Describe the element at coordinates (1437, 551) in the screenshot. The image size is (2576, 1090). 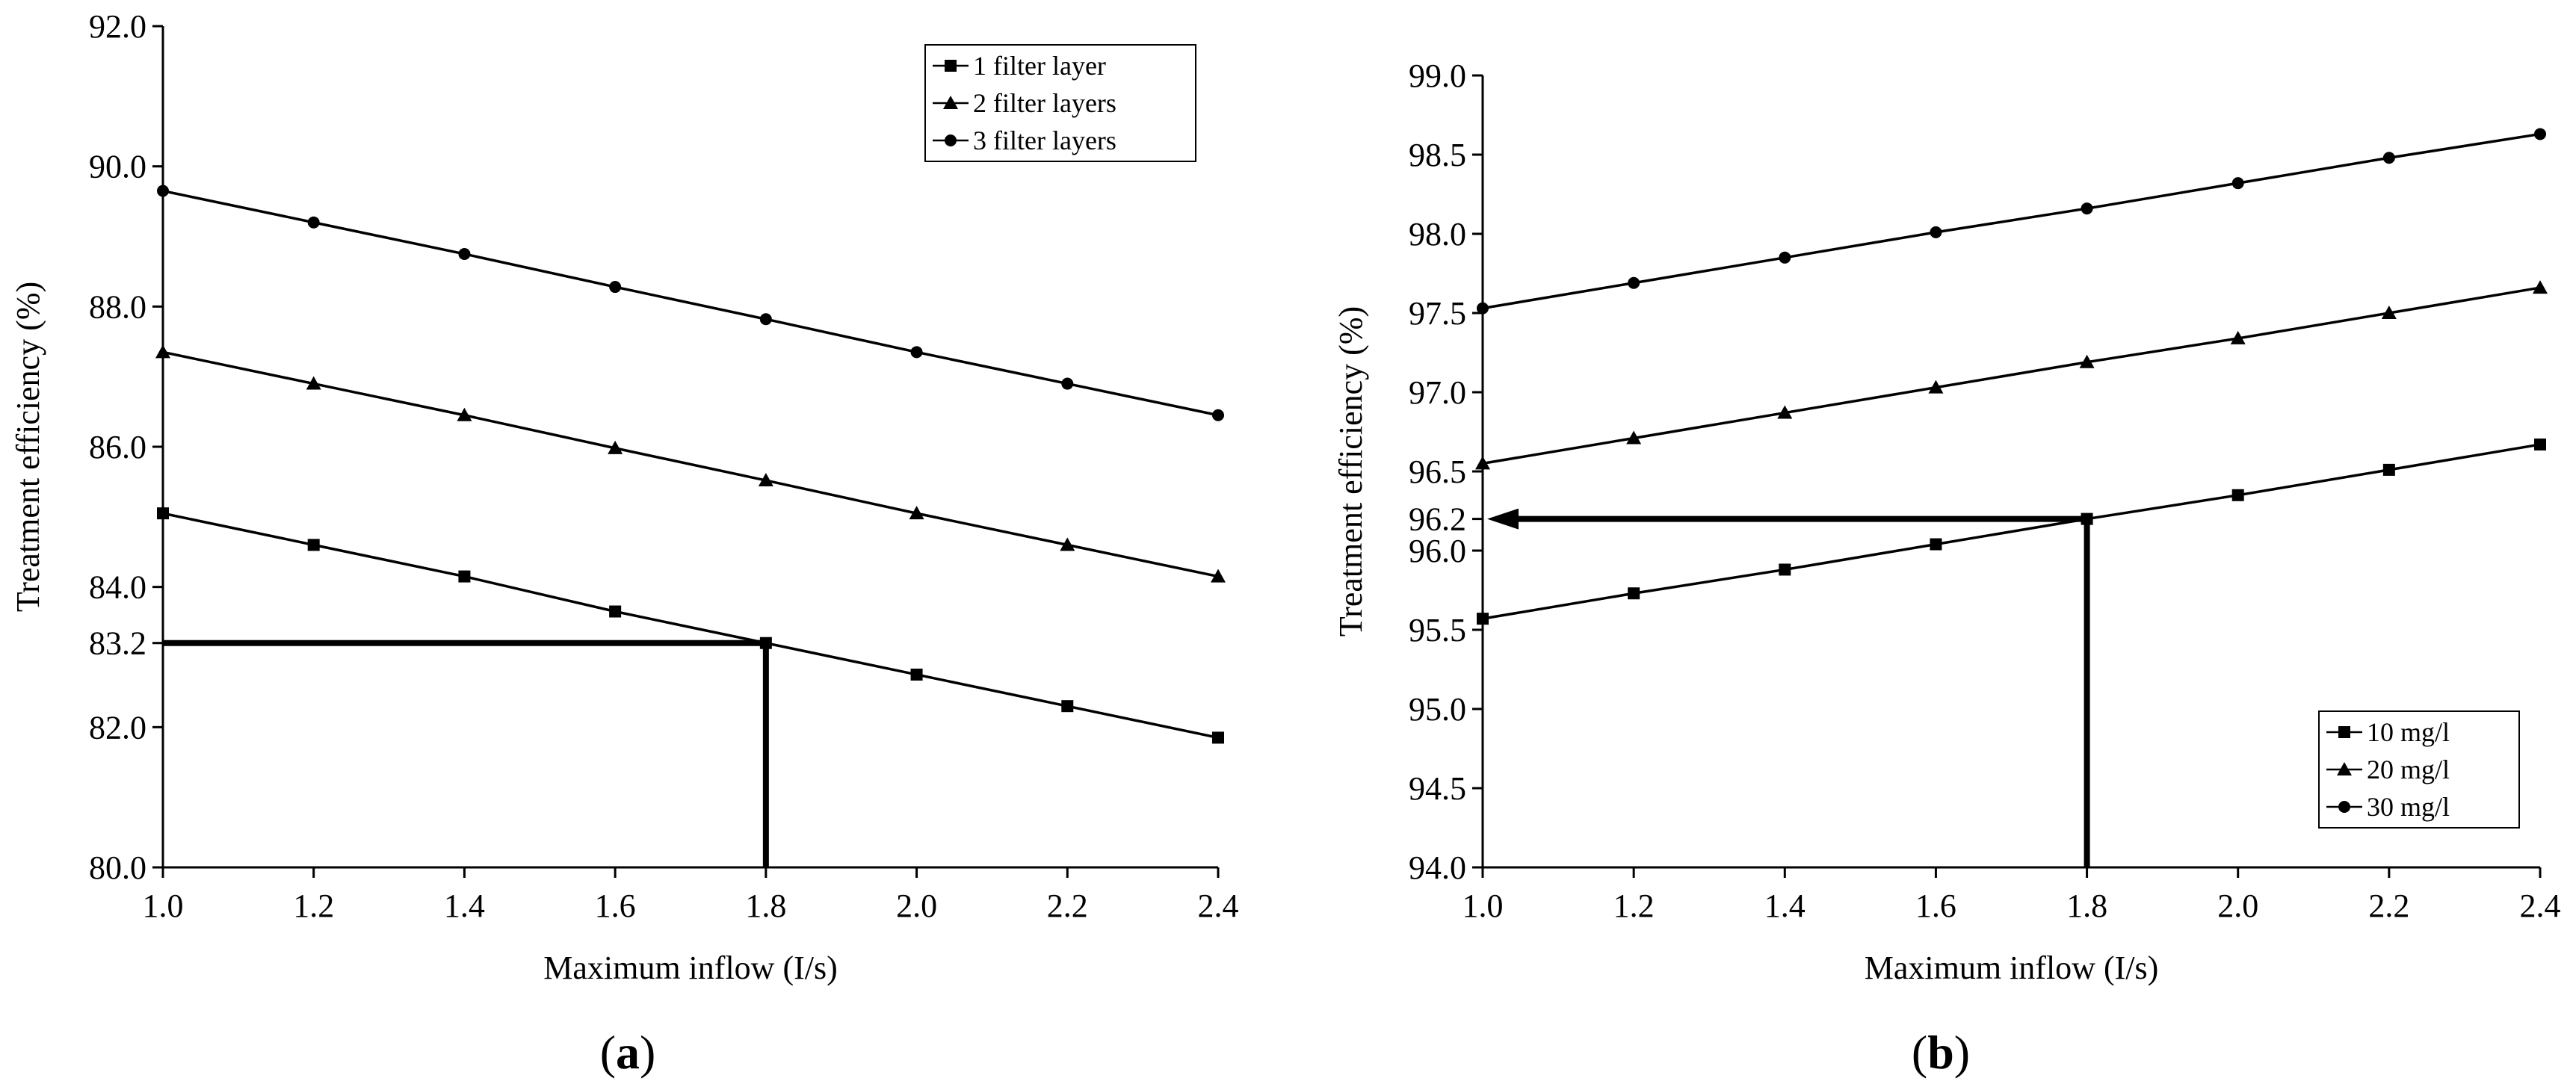
I see `y-tick-label: 96.0` at that location.